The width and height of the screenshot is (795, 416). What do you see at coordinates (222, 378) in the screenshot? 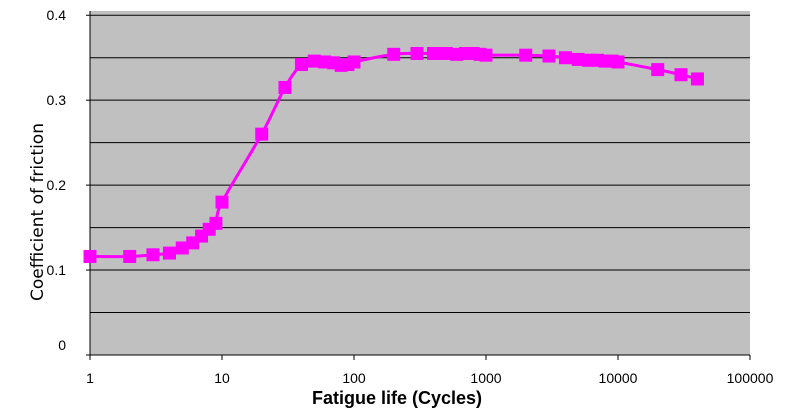
I see `x-tick-label: 10` at bounding box center [222, 378].